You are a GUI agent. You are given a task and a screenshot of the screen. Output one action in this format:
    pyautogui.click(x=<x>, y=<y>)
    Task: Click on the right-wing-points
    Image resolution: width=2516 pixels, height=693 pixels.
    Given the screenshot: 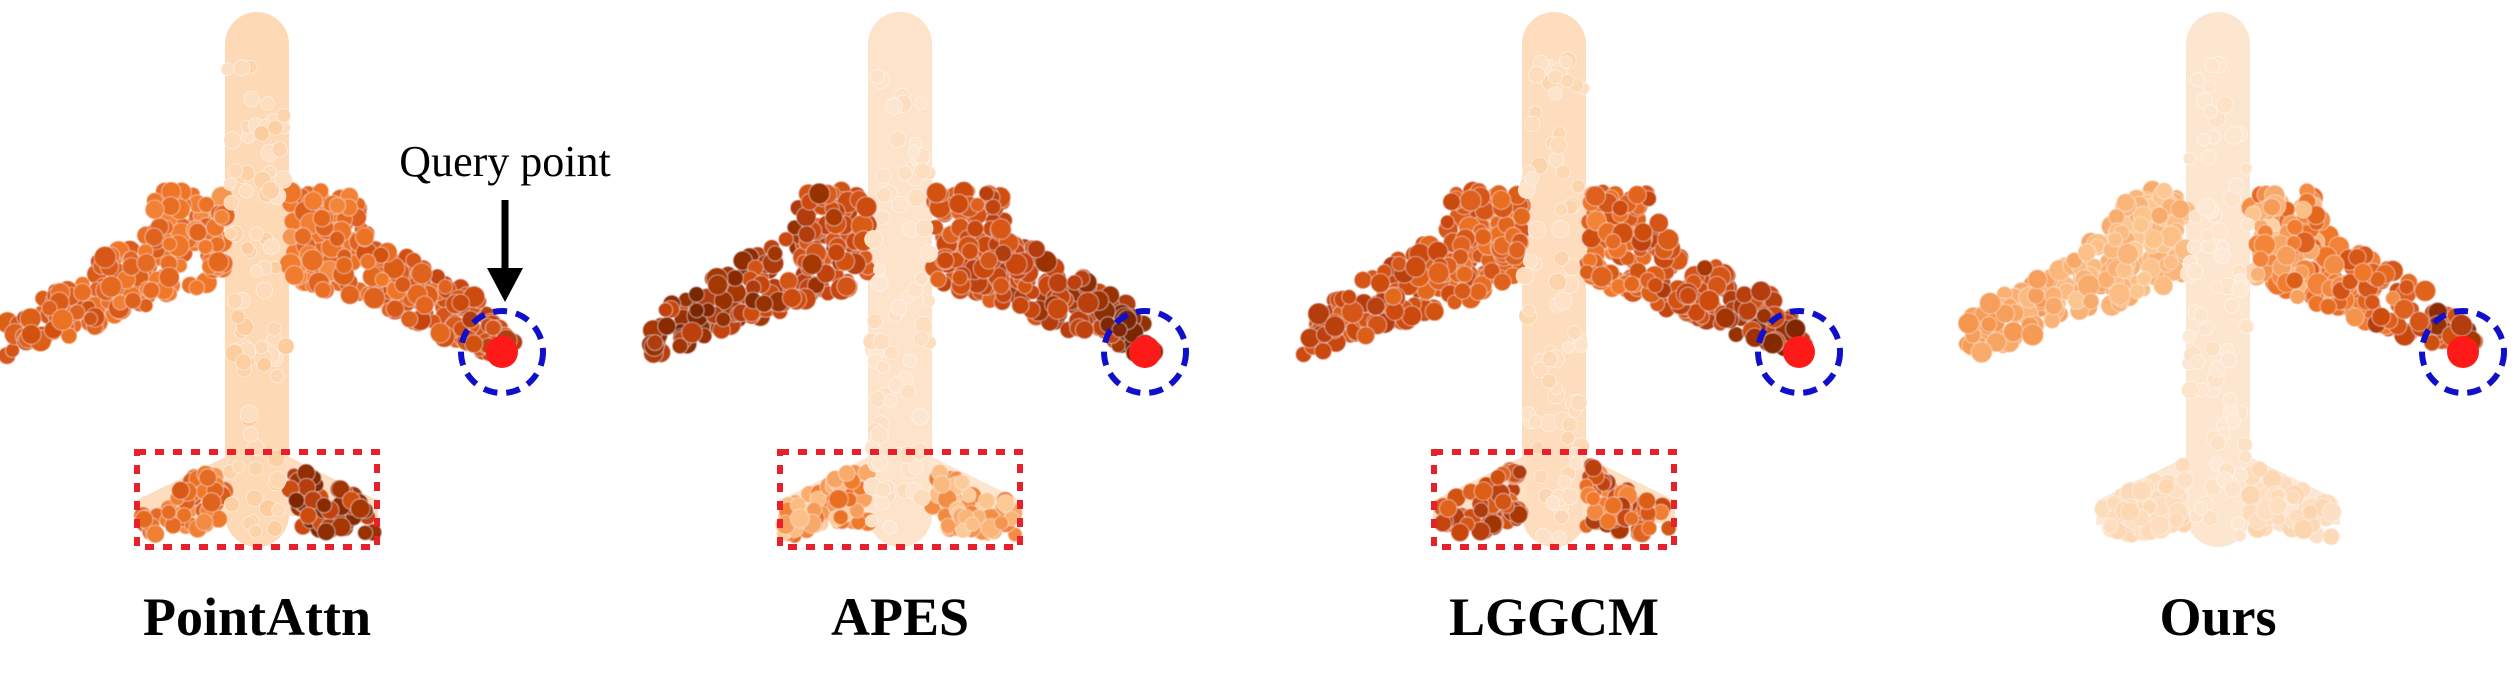 What is the action you would take?
    pyautogui.click(x=401, y=271)
    